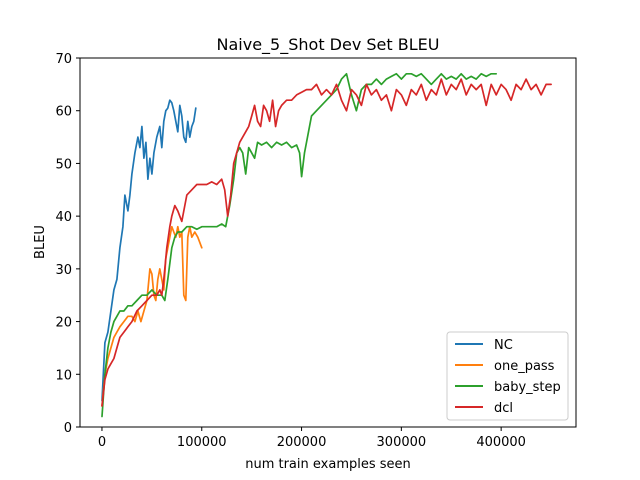 The image size is (640, 480). What do you see at coordinates (202, 442) in the screenshot?
I see `x-tick-label: 100000` at bounding box center [202, 442].